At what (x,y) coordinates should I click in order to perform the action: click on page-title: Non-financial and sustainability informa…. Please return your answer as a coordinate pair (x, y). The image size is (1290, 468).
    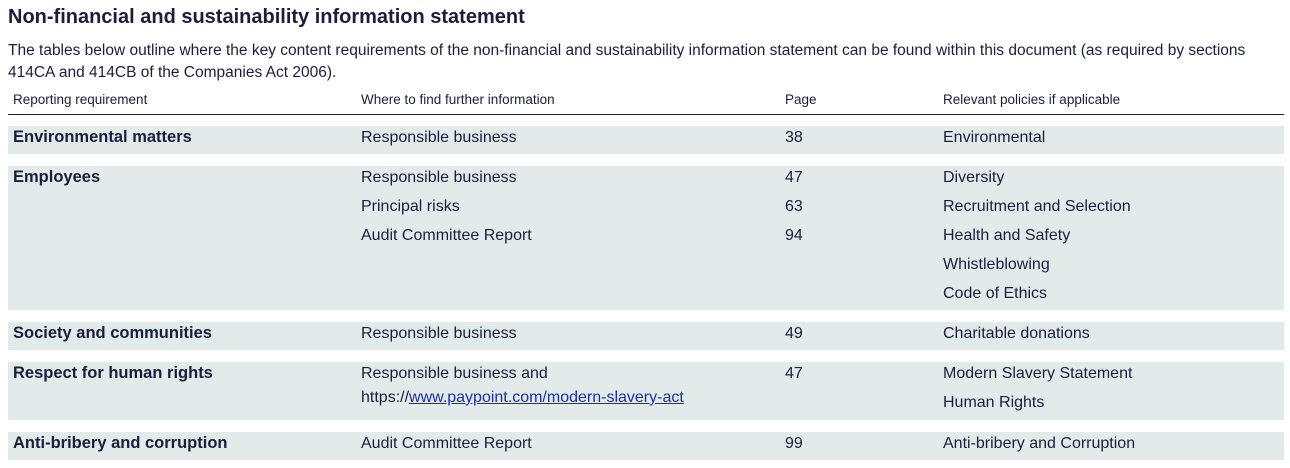
    Looking at the image, I should click on (266, 17).